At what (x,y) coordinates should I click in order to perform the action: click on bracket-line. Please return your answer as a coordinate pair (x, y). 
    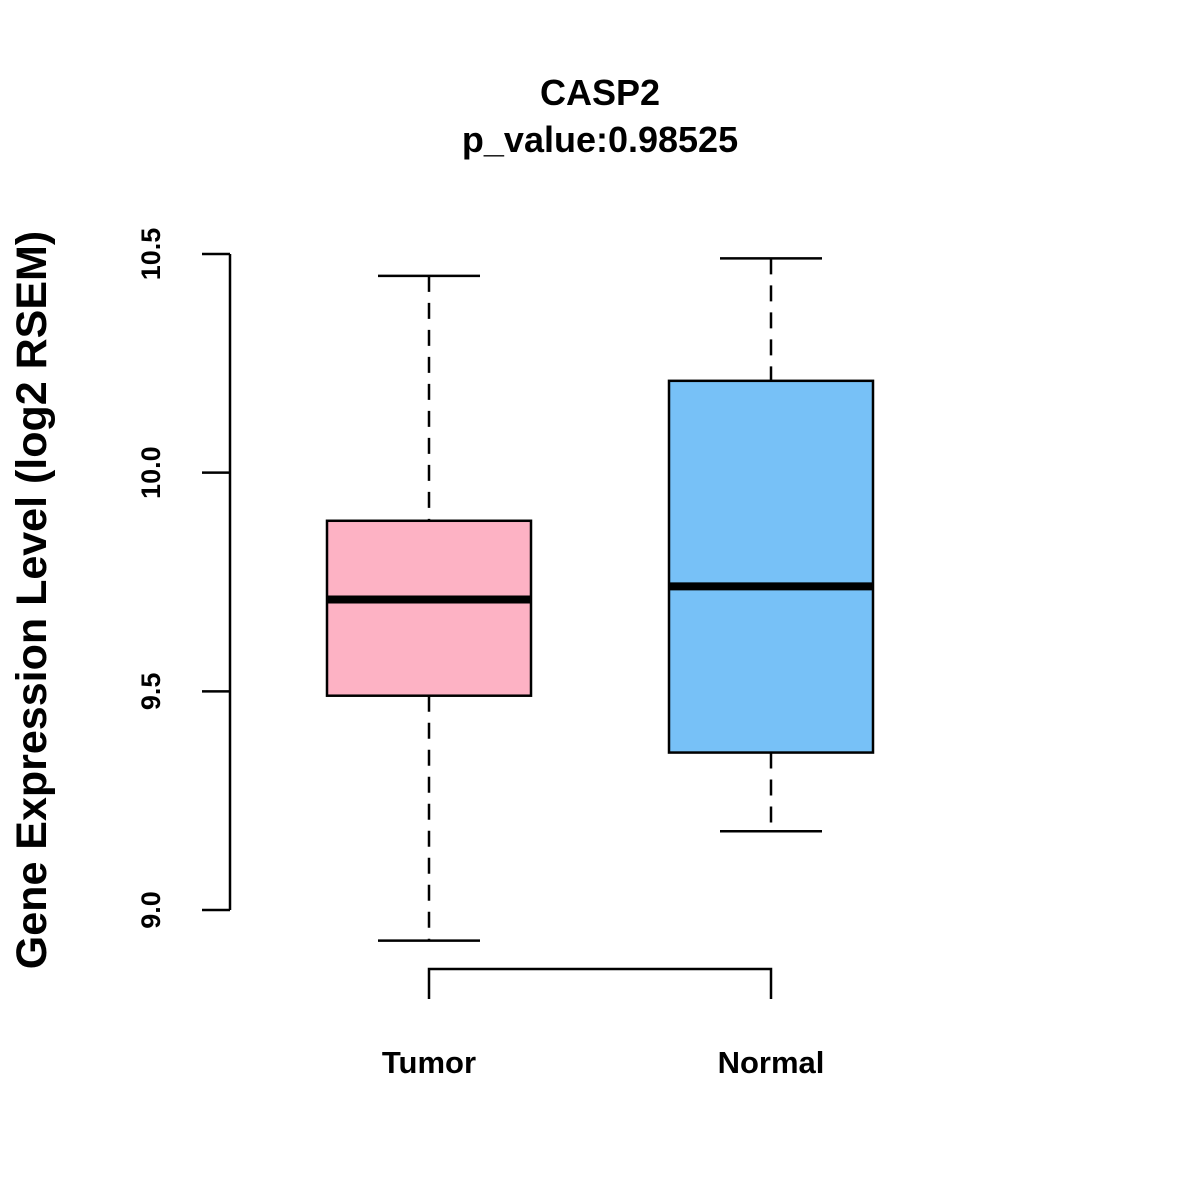
    Looking at the image, I should click on (600, 983).